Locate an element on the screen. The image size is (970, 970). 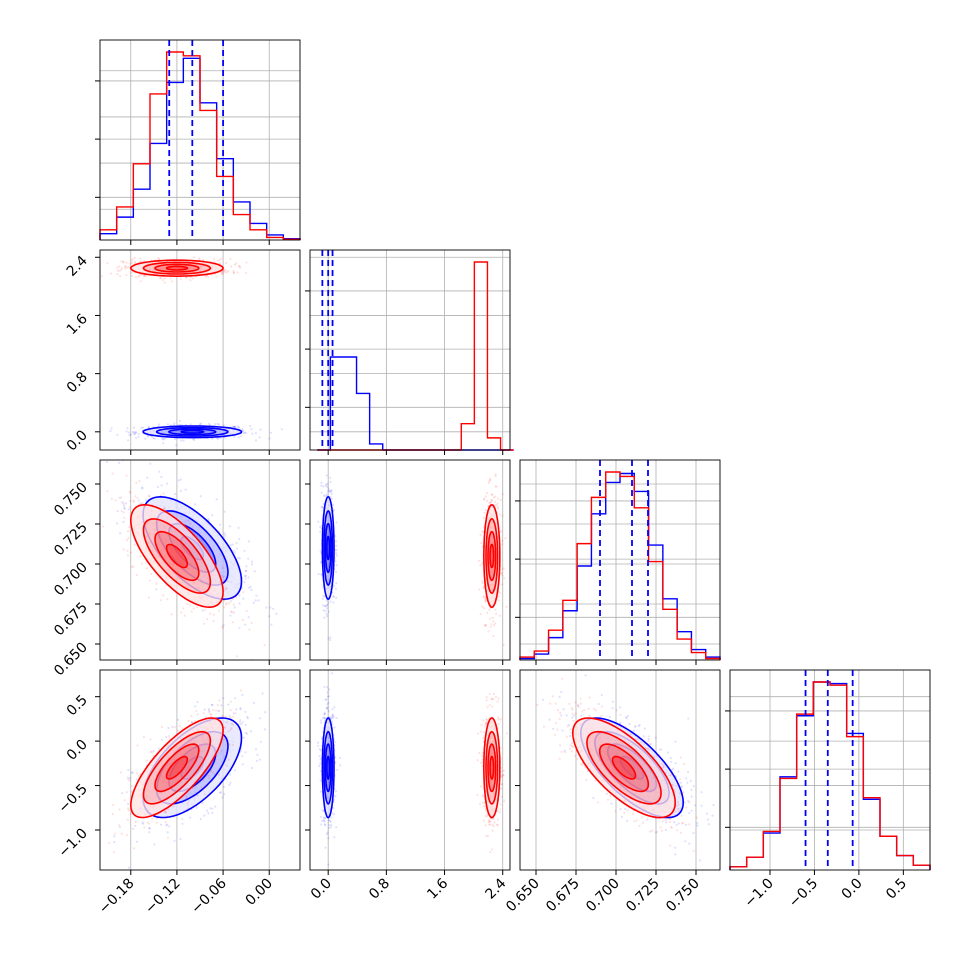
scatter-panel-1-0: 0.00.81.62.4 is located at coordinates (182, 352).